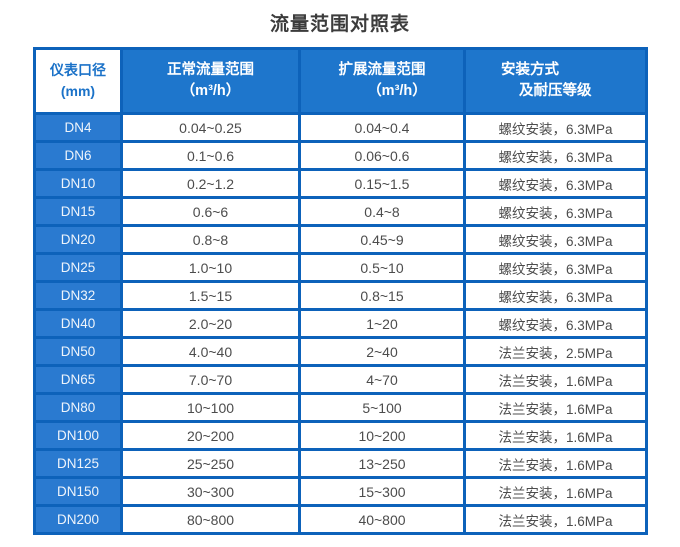  I want to click on table-row: DN40 2.0~20 1~20 螺纹安装，6.3MPa, so click(340, 323).